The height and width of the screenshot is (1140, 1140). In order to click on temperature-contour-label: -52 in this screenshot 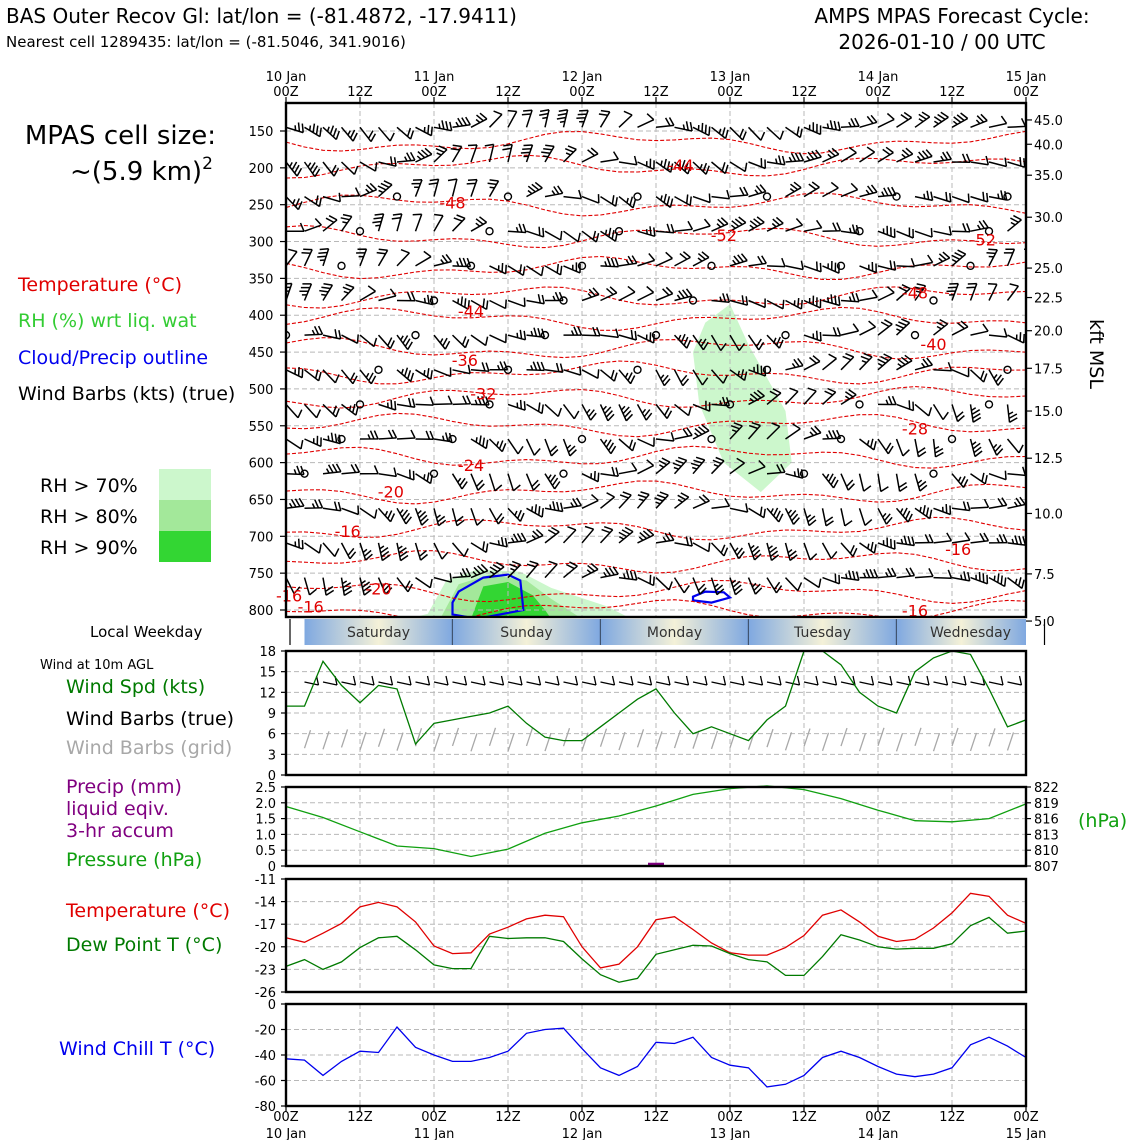, I will do `click(983, 239)`.